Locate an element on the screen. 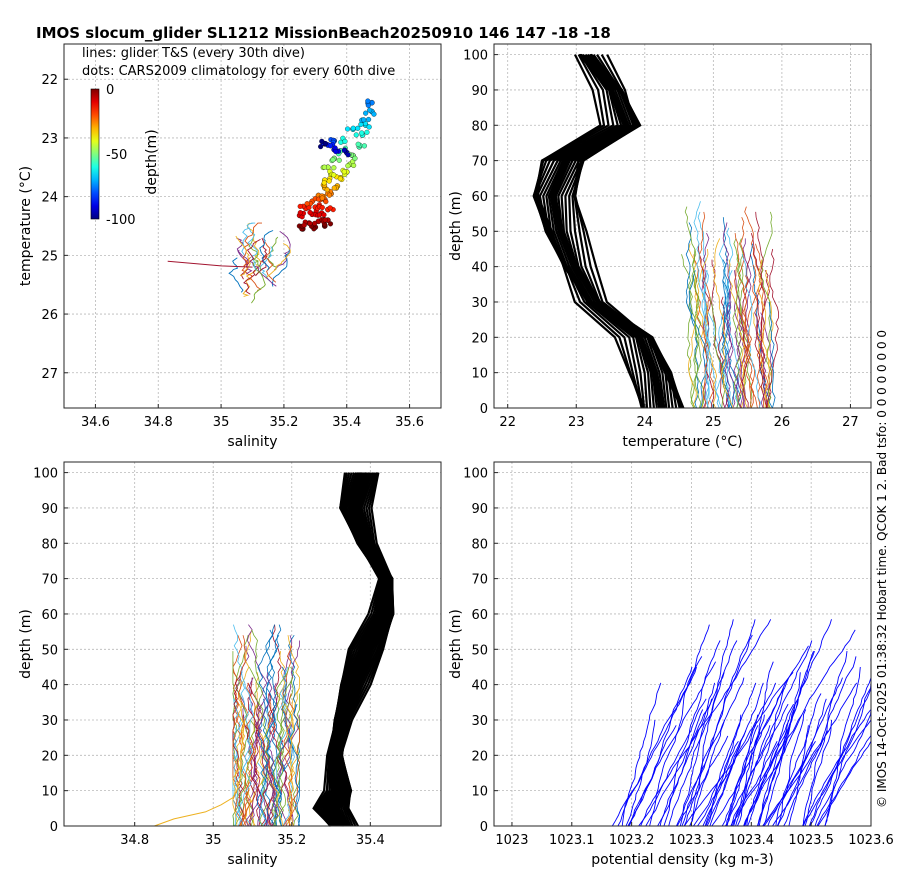 This screenshot has width=900, height=880. x-axis-label: salinity is located at coordinates (252, 860).